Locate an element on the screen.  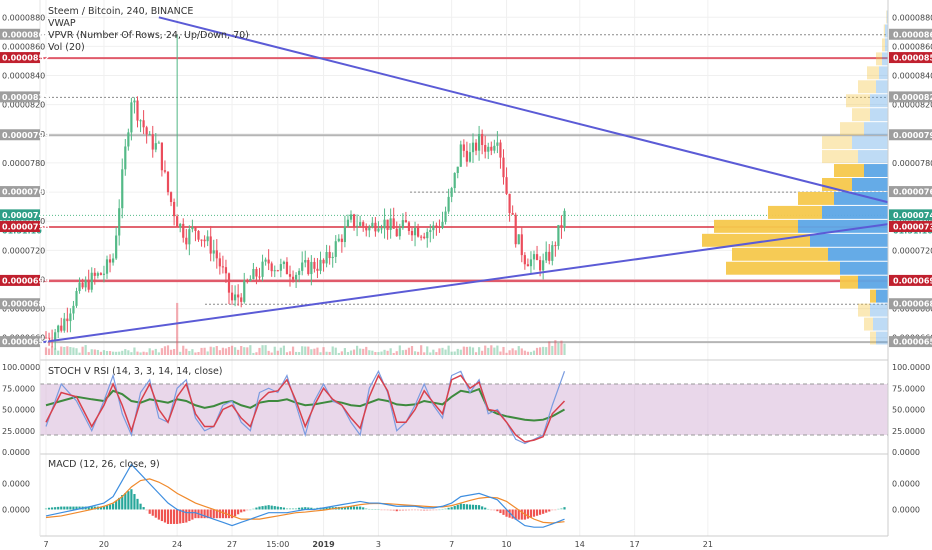
time-axis: 7 20 24 27 15:00 2019 3 7 10 14 17 21 is located at coordinates (377, 544).